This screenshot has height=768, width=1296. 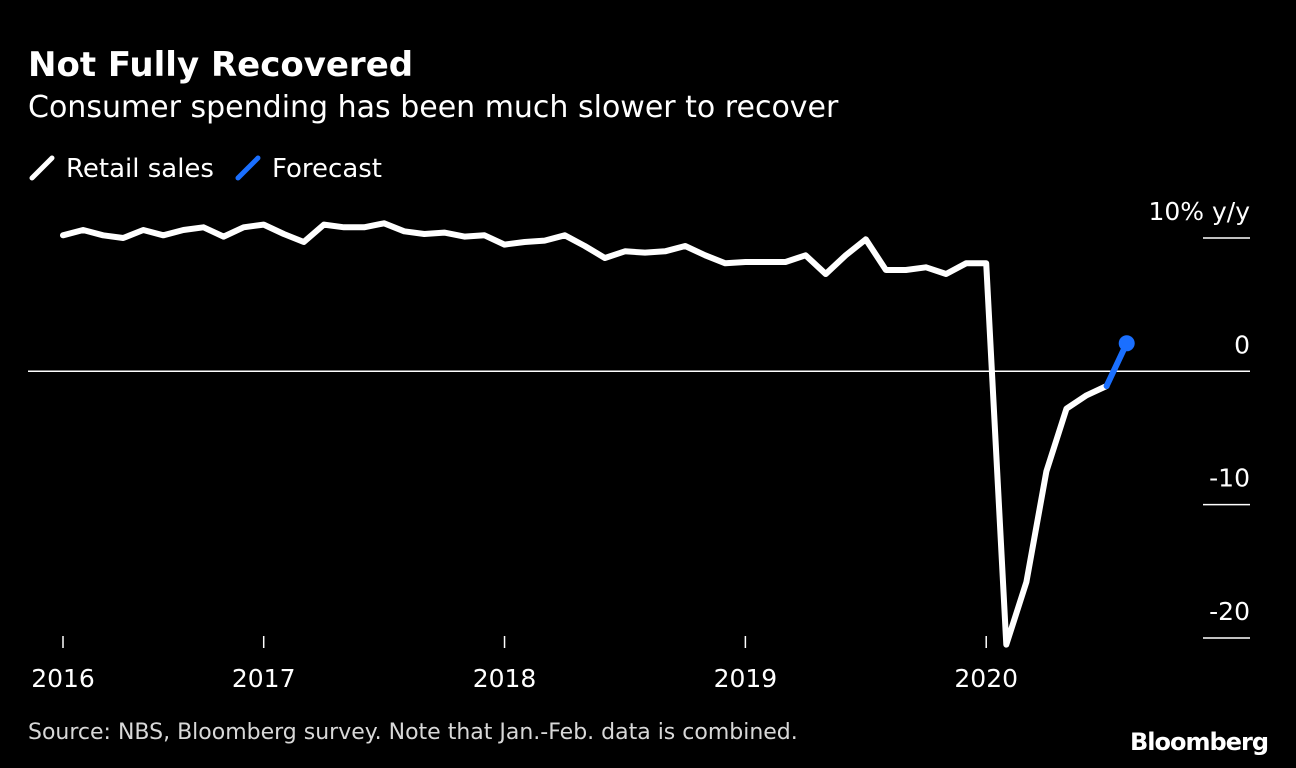 What do you see at coordinates (1126, 343) in the screenshot?
I see `forecast-point` at bounding box center [1126, 343].